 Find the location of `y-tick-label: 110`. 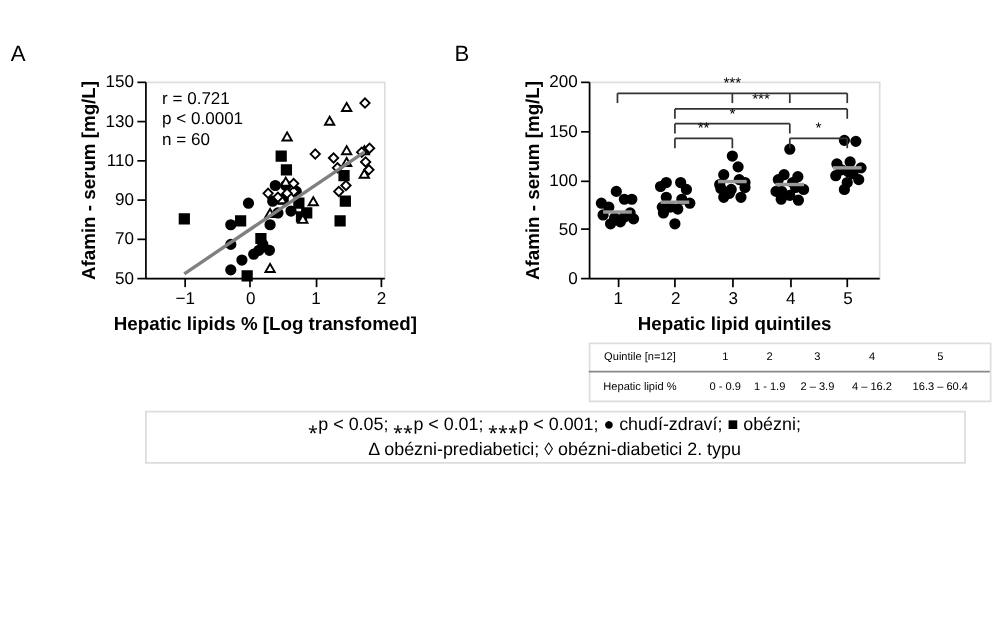

y-tick-label: 110 is located at coordinates (120, 159).